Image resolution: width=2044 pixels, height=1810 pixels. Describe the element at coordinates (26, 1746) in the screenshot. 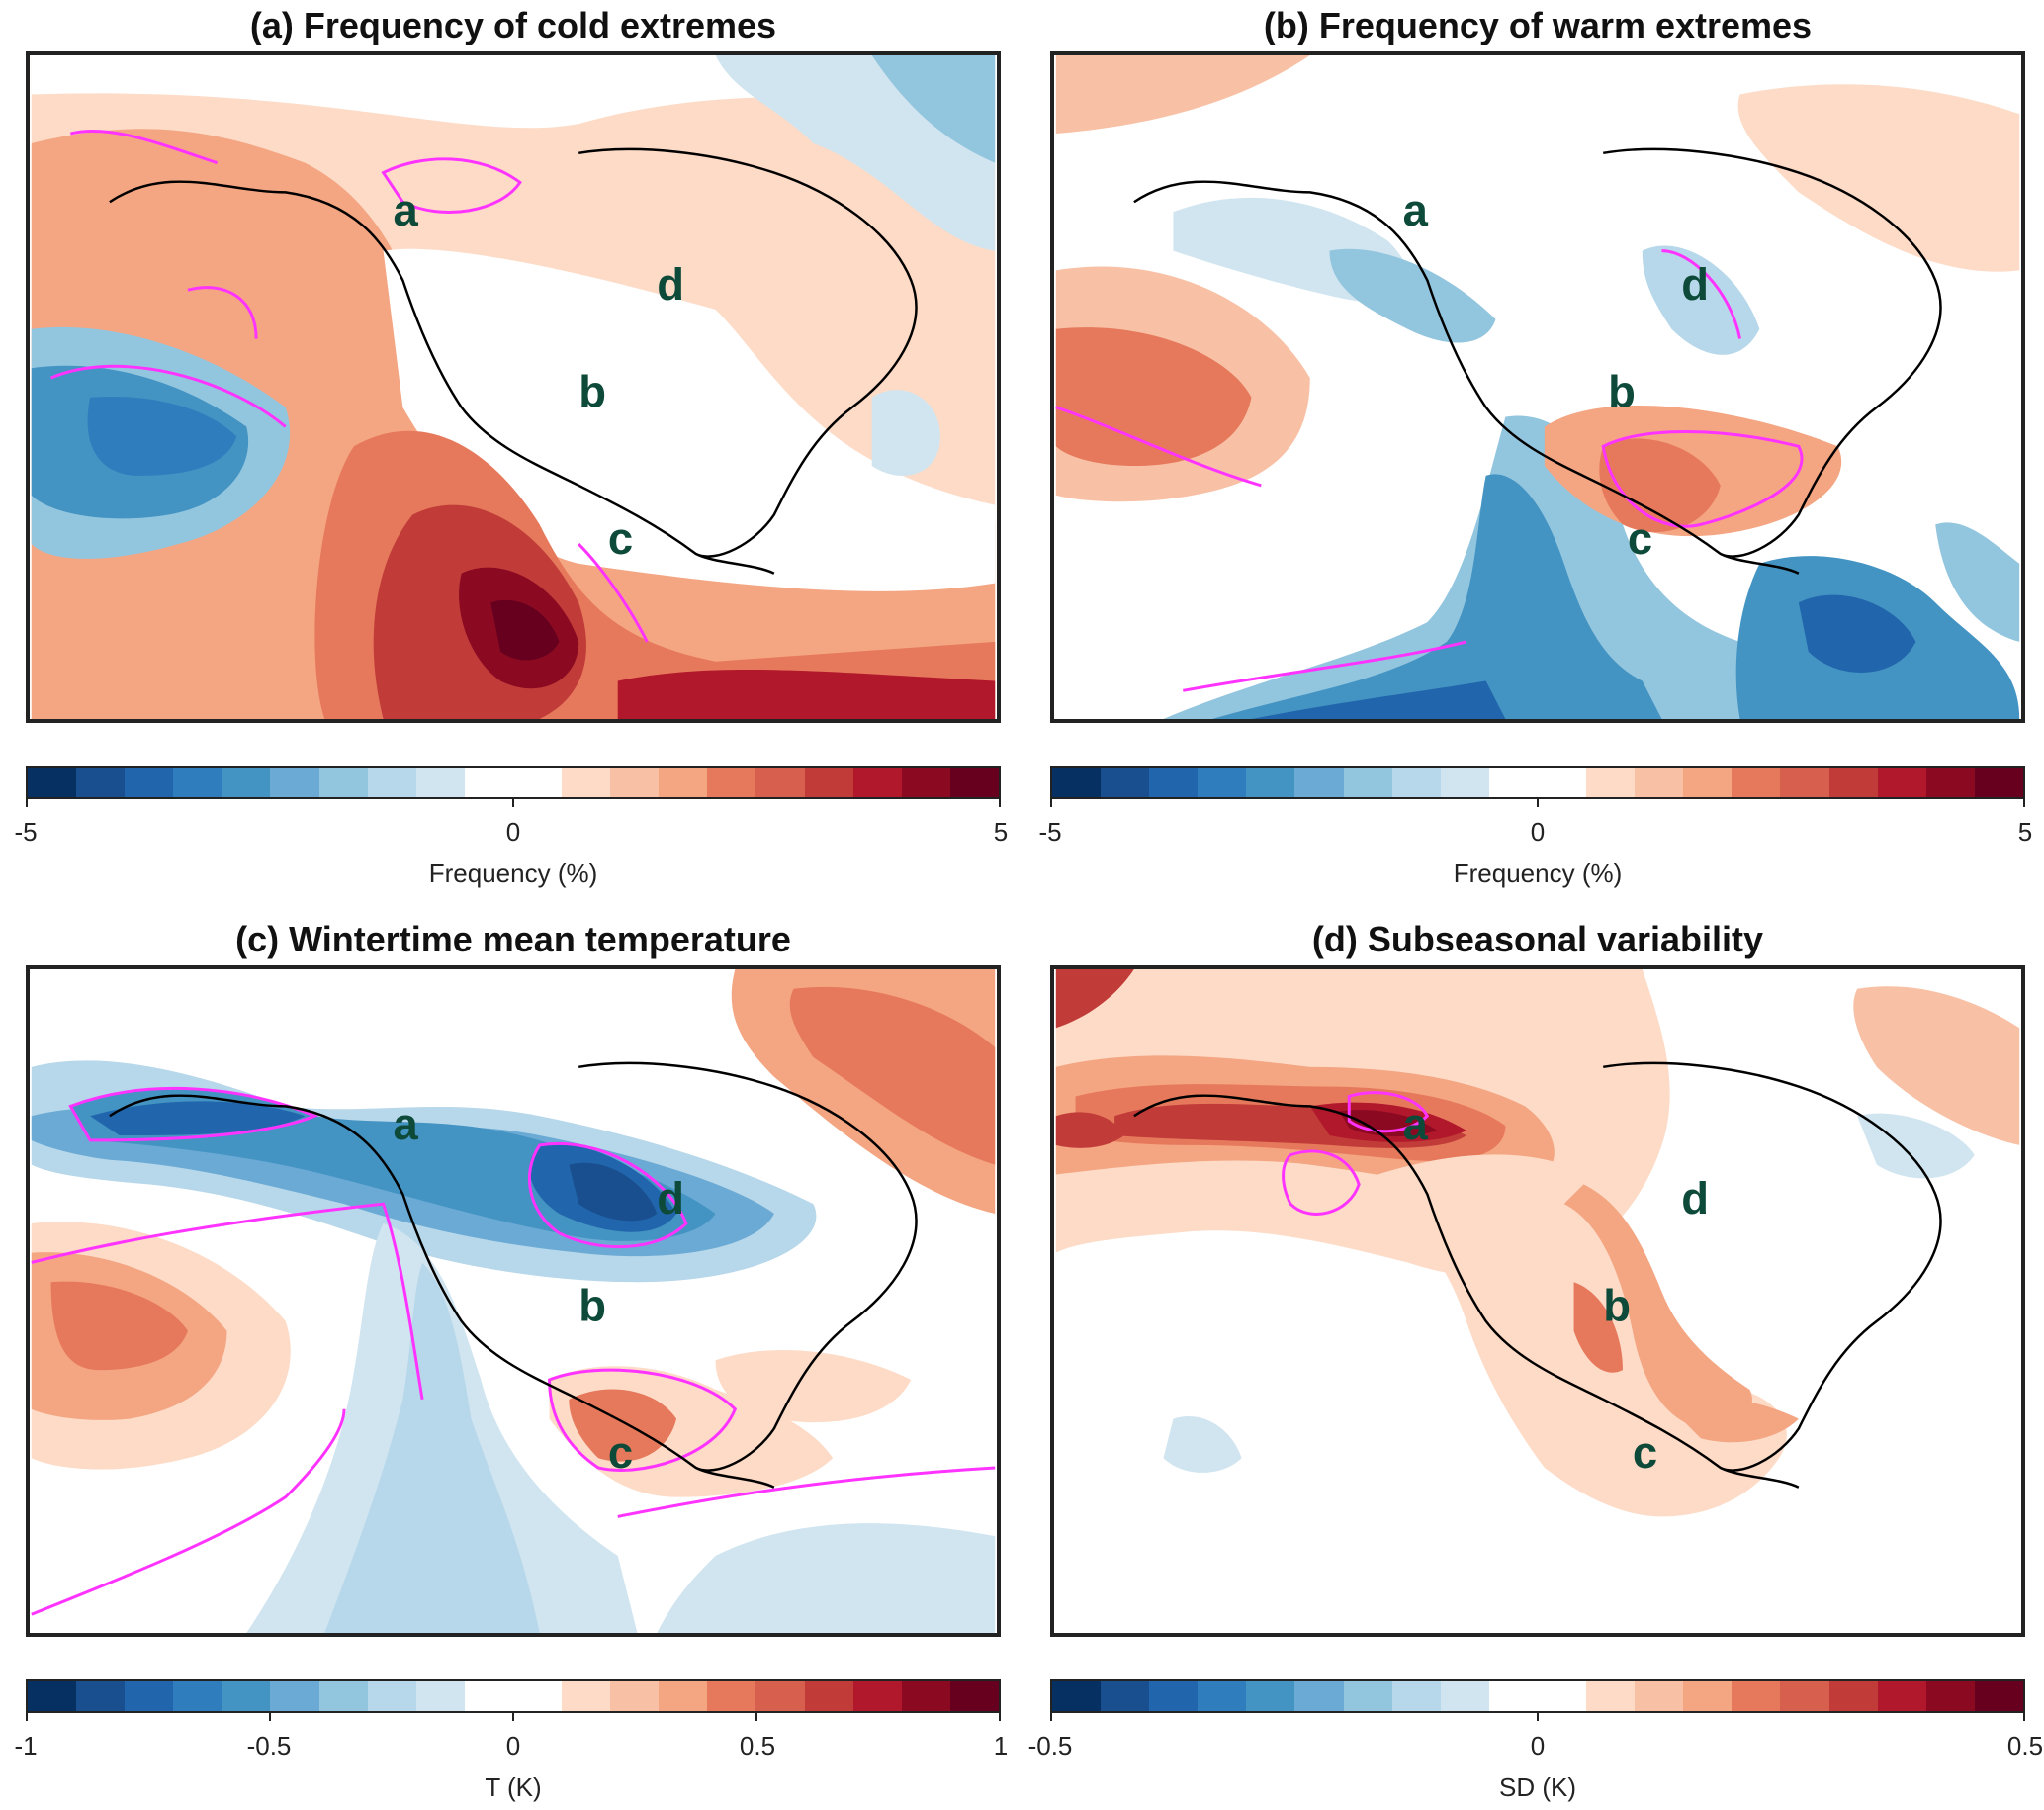

I see `colorbar-tick-label: -1` at that location.